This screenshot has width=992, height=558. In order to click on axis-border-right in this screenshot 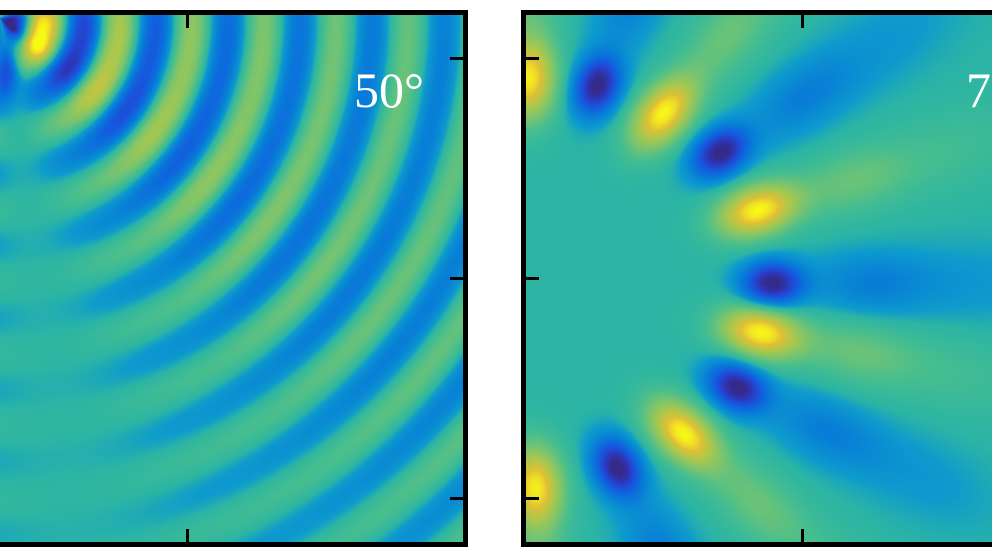, I will do `click(465, 278)`.